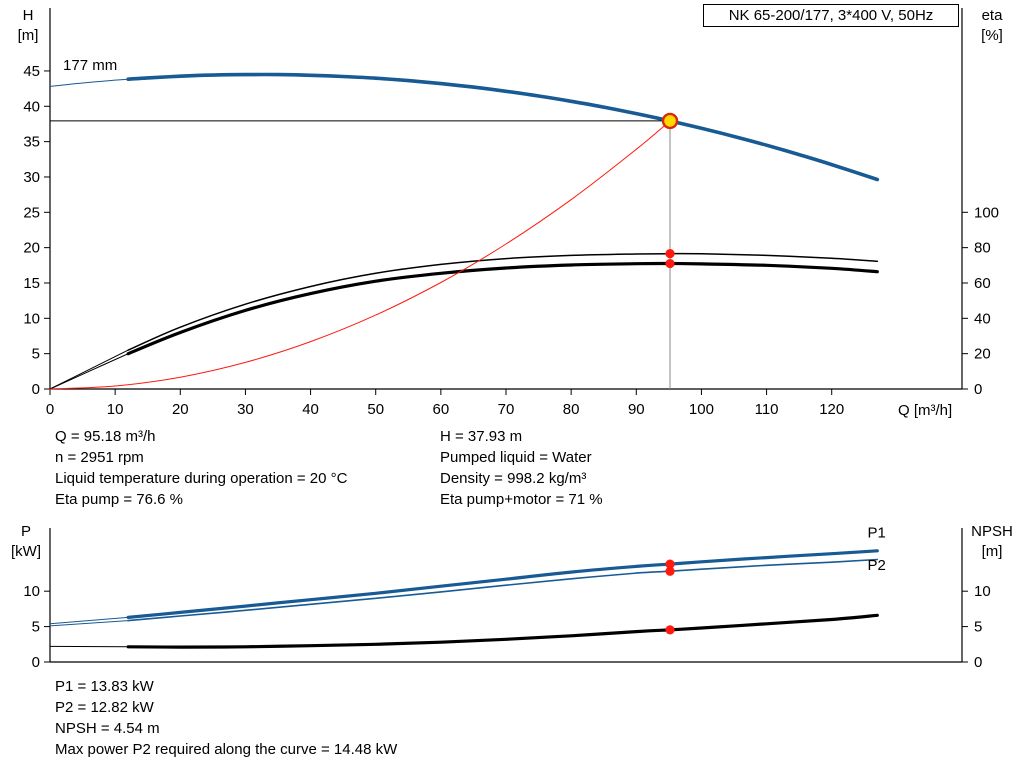  Describe the element at coordinates (89, 82) in the screenshot. I see `pump-curve-177mm-thin` at that location.